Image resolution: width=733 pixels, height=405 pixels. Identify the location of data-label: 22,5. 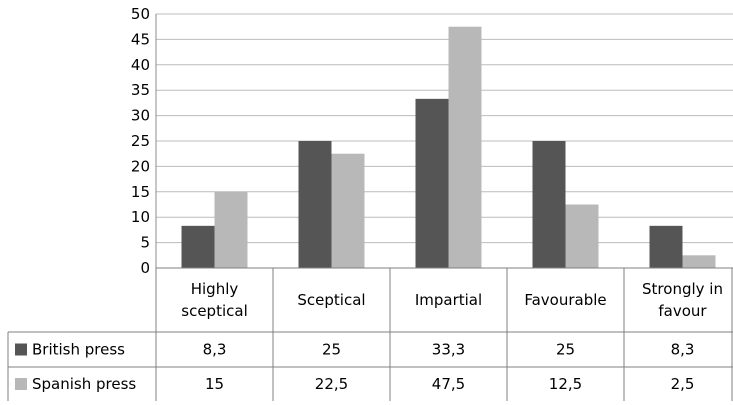
(331, 384).